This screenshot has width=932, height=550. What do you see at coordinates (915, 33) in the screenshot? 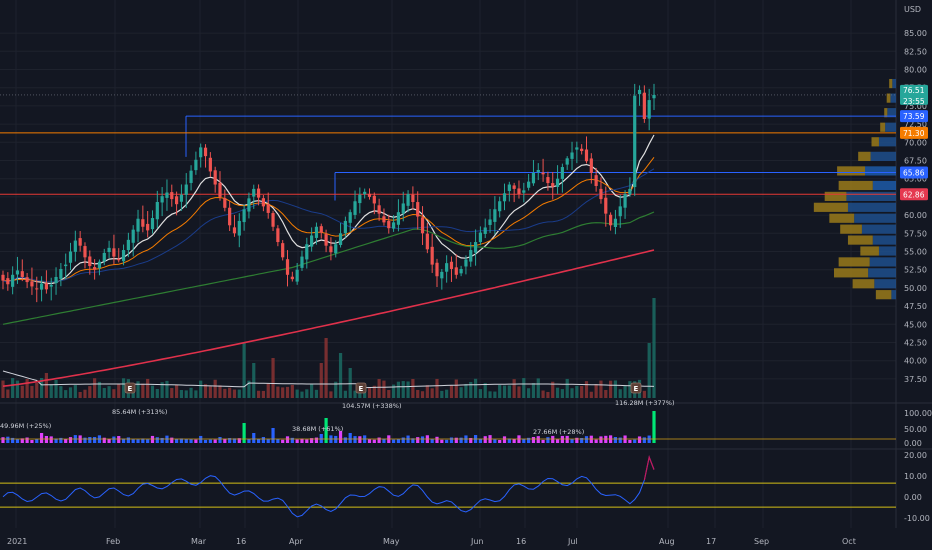
I see `price-tick-label: 85.00` at bounding box center [915, 33].